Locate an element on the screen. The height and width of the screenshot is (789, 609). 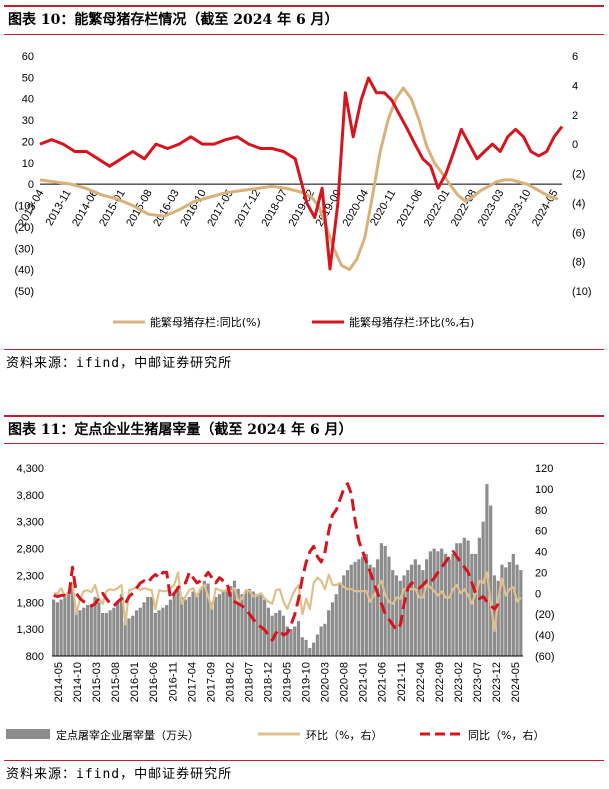
x-tick-label: 2015-03 is located at coordinates (97, 682).